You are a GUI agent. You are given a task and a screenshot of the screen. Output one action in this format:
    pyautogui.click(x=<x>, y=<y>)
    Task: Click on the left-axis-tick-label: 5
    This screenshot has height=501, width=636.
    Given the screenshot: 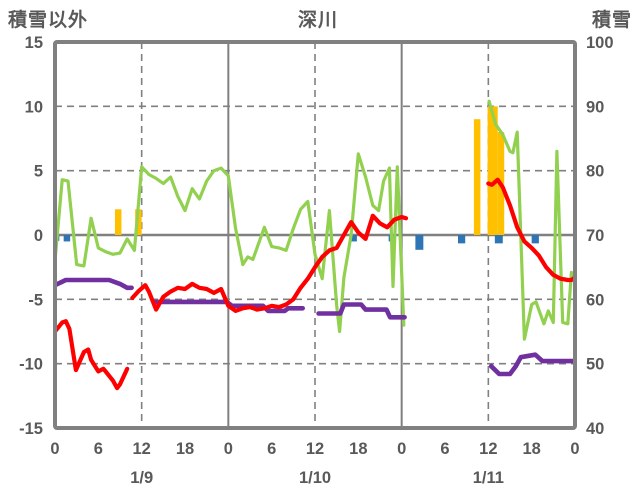 What is the action you would take?
    pyautogui.click(x=38, y=172)
    